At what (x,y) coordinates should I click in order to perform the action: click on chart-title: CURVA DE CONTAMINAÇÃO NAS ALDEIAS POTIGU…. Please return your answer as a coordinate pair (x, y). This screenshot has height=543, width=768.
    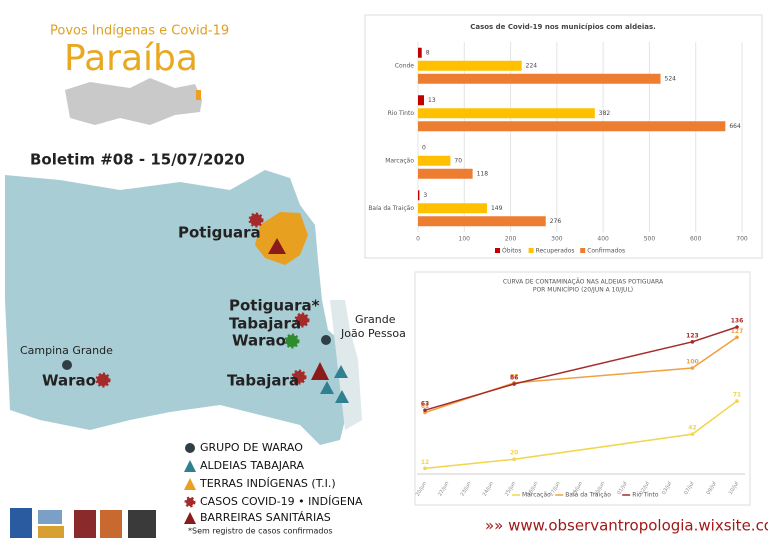
    Looking at the image, I should click on (583, 282).